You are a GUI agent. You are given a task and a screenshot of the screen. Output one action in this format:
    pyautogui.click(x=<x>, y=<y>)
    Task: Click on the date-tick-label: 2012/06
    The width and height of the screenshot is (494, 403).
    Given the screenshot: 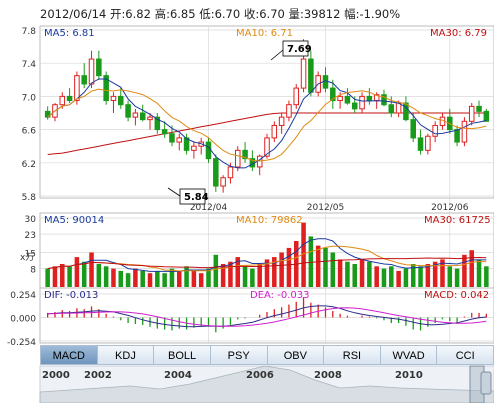 What is the action you would take?
    pyautogui.click(x=450, y=208)
    